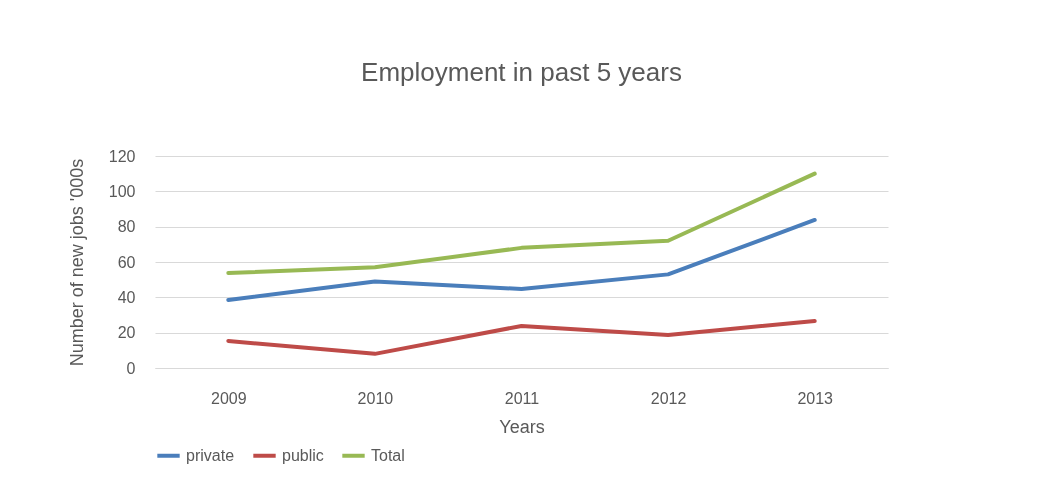 The image size is (1064, 488). What do you see at coordinates (126, 297) in the screenshot?
I see `y-tick-label: 40` at bounding box center [126, 297].